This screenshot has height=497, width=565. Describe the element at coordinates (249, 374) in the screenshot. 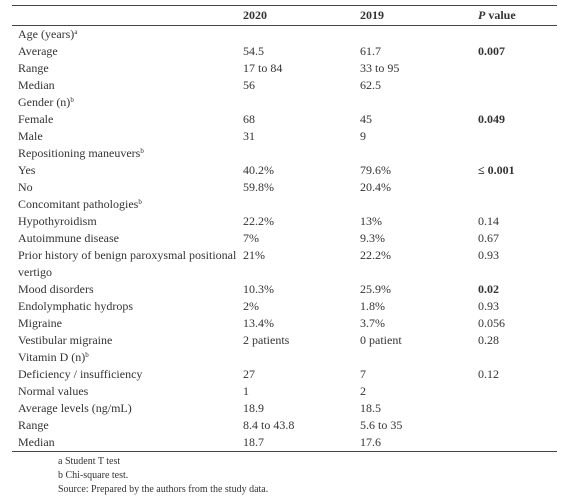

I see `cell-2020: 27` at that location.